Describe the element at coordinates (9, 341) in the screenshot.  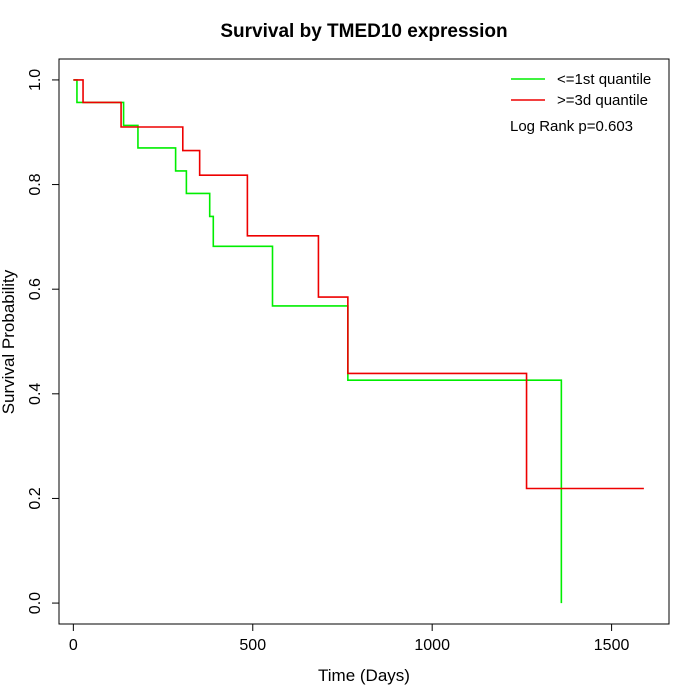
I see `y-axis-label: Survival Probability` at that location.